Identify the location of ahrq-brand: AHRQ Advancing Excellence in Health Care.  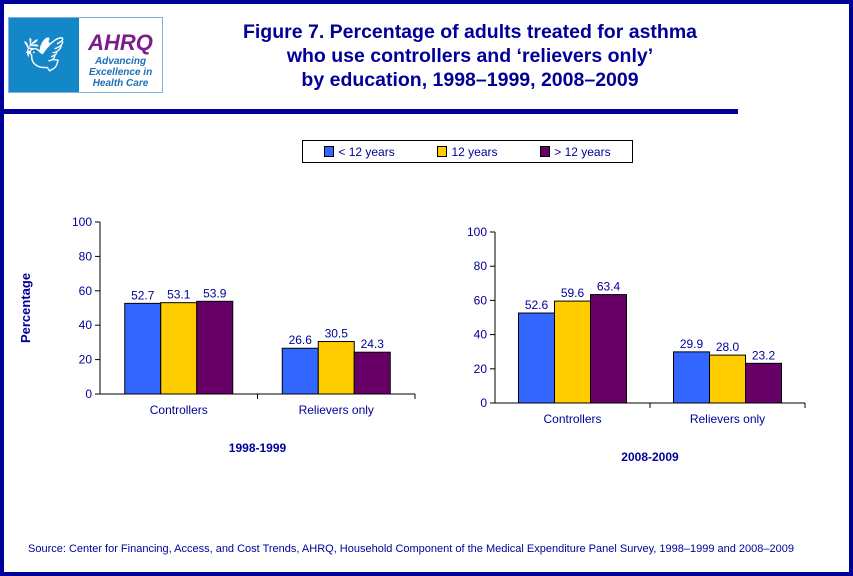
(120, 55).